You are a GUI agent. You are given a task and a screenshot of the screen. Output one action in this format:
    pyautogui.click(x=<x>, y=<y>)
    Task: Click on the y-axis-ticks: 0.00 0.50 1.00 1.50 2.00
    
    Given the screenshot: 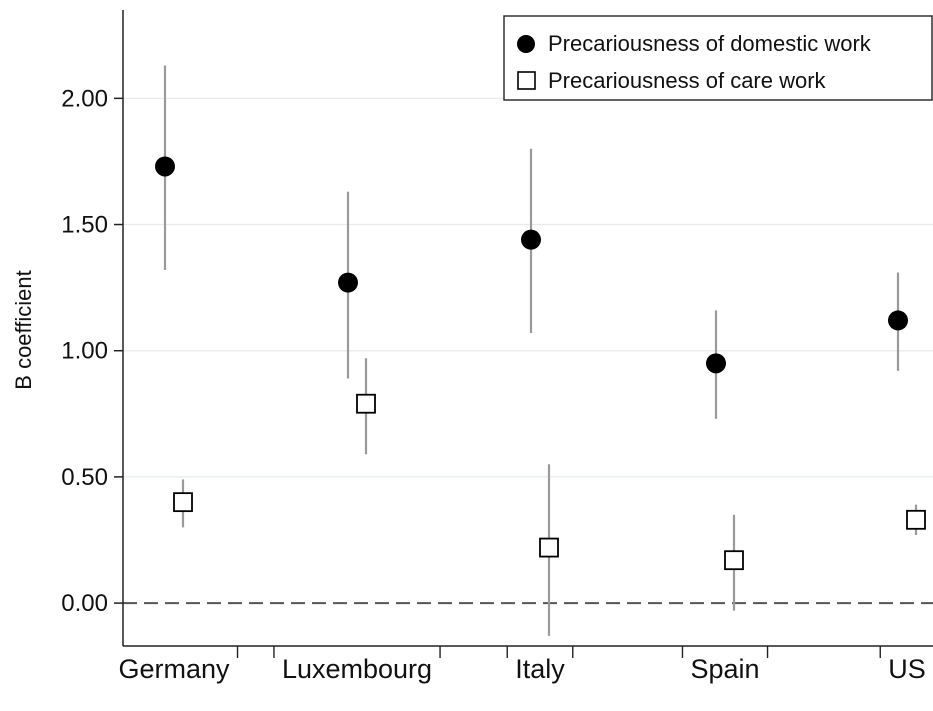 What is the action you would take?
    pyautogui.click(x=92, y=351)
    